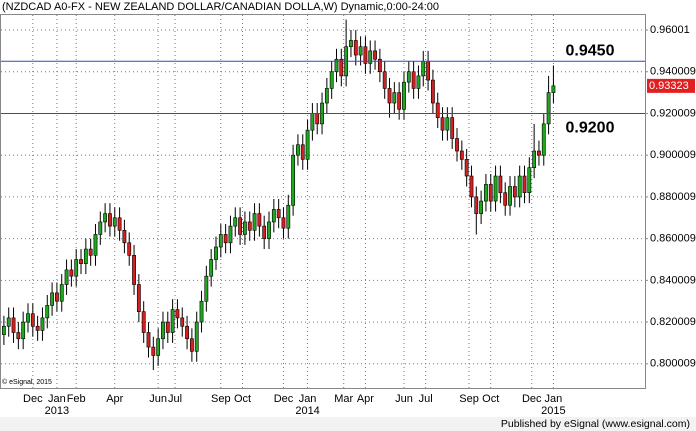  What do you see at coordinates (348, 424) in the screenshot?
I see `footer-band` at bounding box center [348, 424].